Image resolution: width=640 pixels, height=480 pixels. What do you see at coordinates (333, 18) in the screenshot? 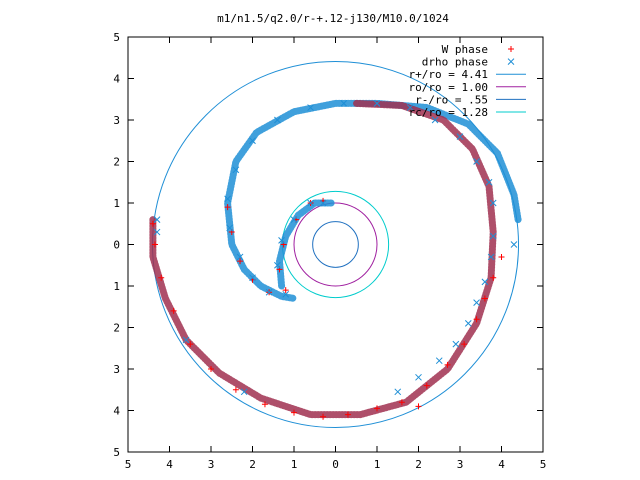
I see `chart-title: m1/n1.5/q2.0/r-+.12-j130/M10.0/1024` at bounding box center [333, 18].